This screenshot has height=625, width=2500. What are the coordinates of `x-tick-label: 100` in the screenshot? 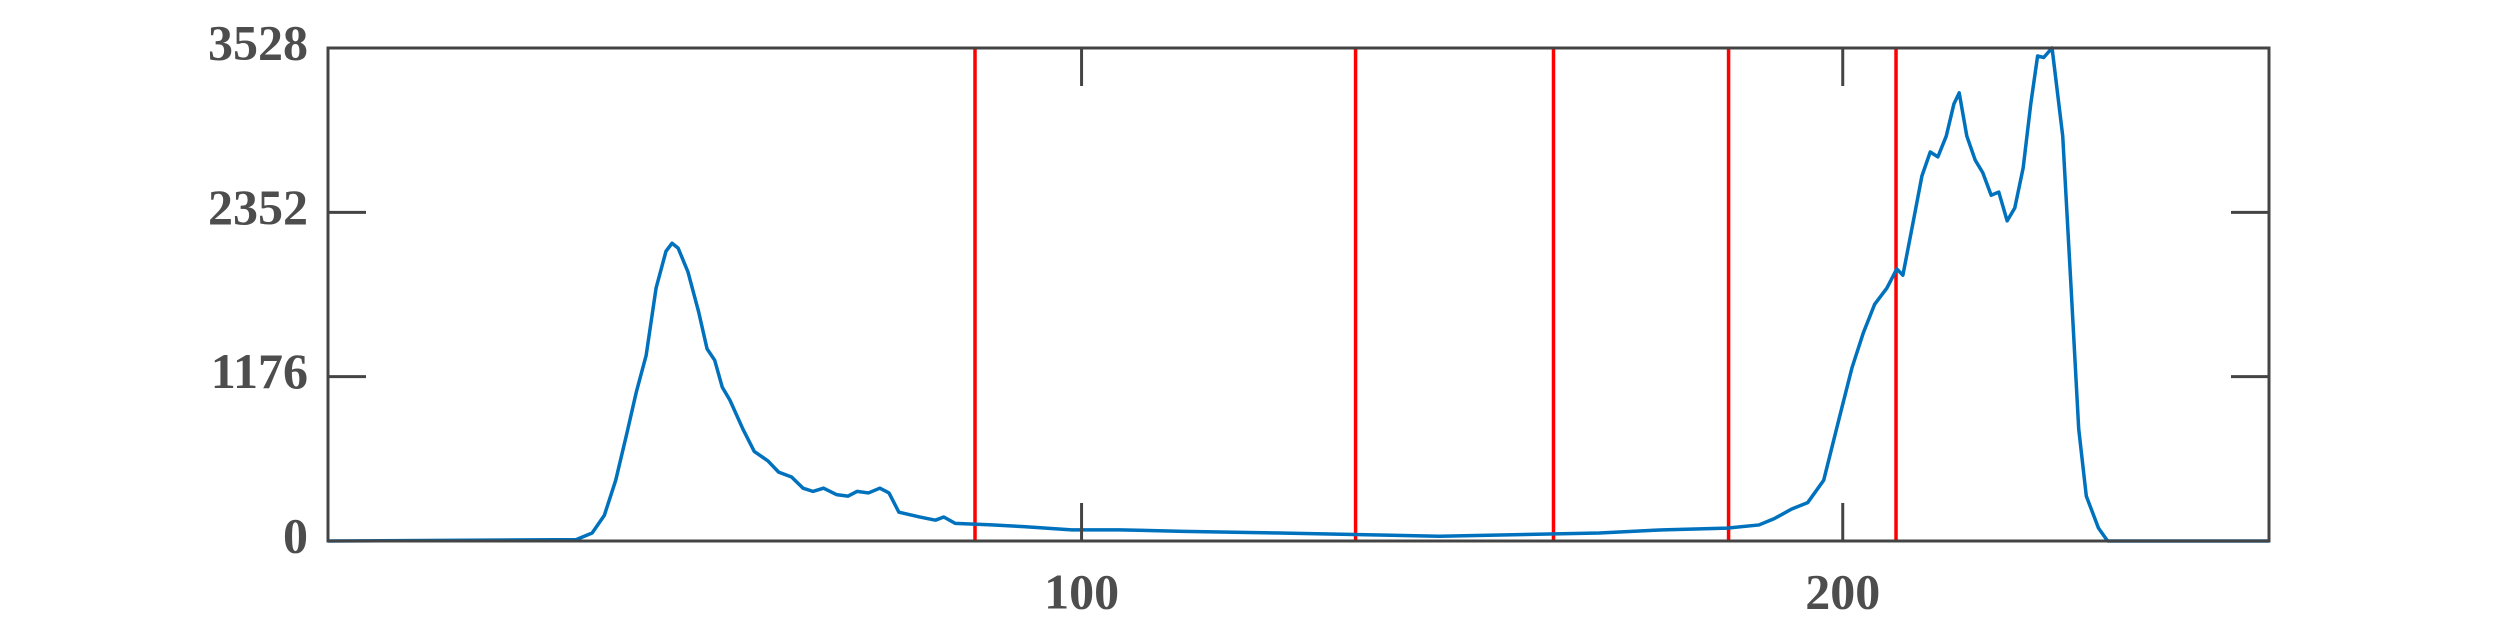 It's located at (1081, 591).